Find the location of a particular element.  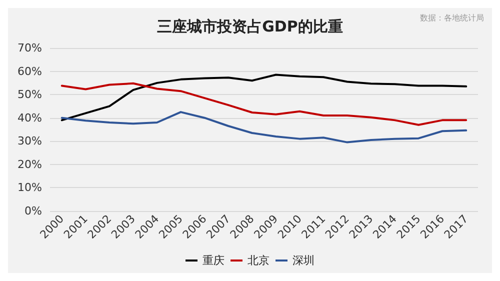

y-tick-label: 70% is located at coordinates (30, 48).